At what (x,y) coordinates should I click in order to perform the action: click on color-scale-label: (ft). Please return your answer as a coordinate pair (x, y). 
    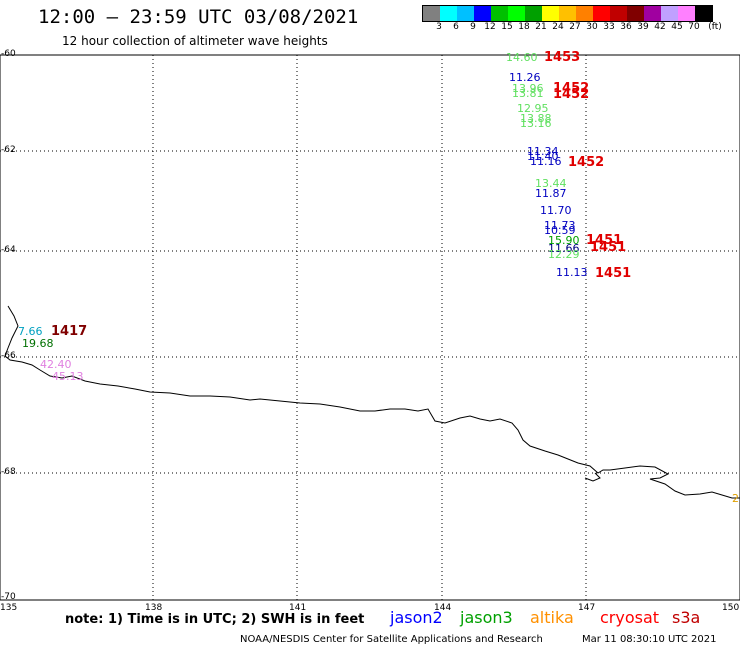
    Looking at the image, I should click on (715, 27).